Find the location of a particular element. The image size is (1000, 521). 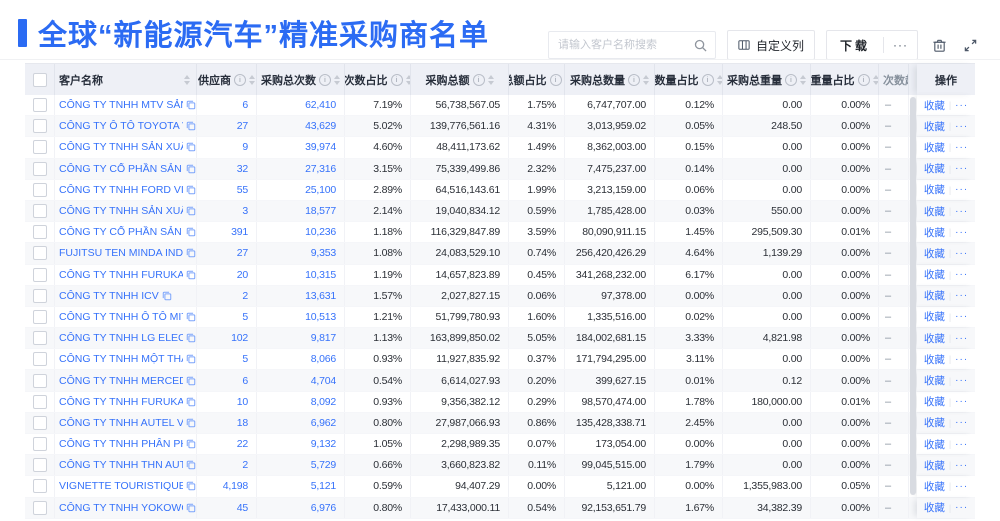

purchase-times-cell: 4,704 is located at coordinates (301, 380).